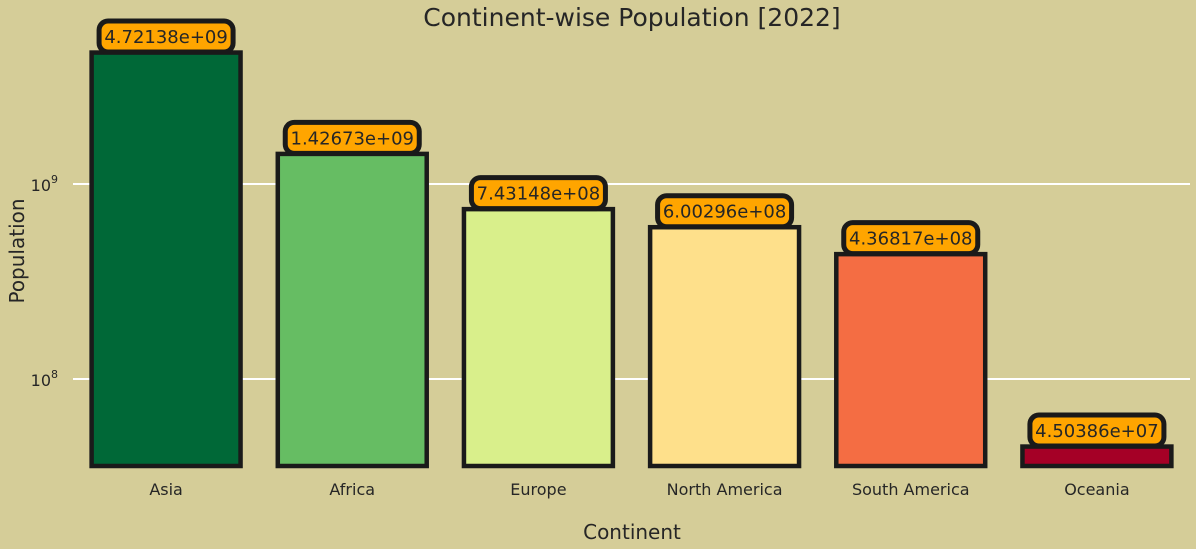 The image size is (1196, 549). I want to click on x-tick-label-south-america: South America, so click(911, 489).